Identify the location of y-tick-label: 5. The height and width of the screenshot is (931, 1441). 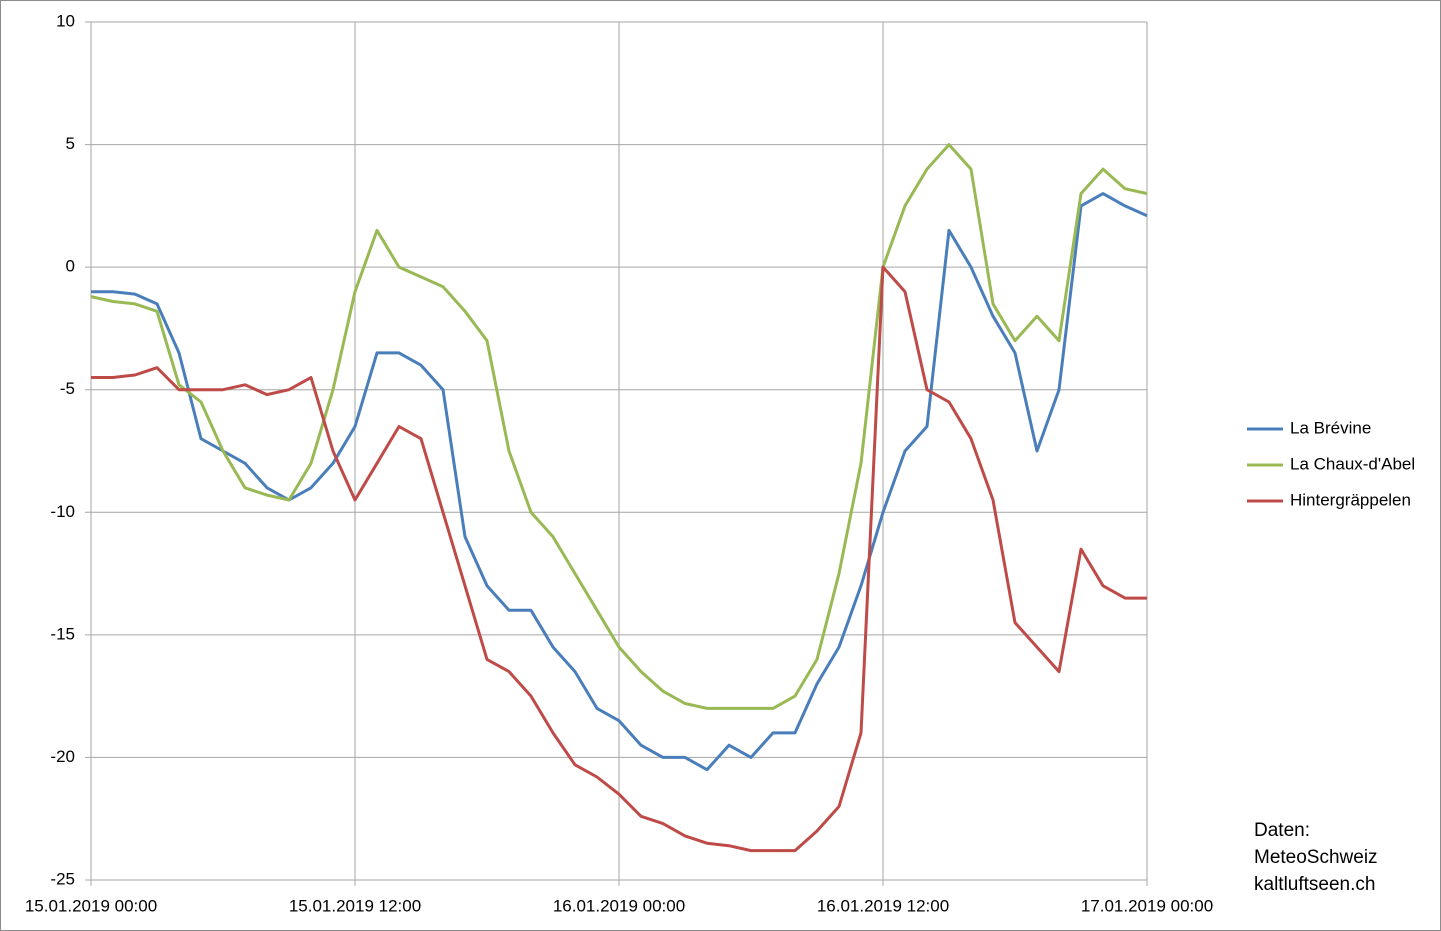
(70, 143).